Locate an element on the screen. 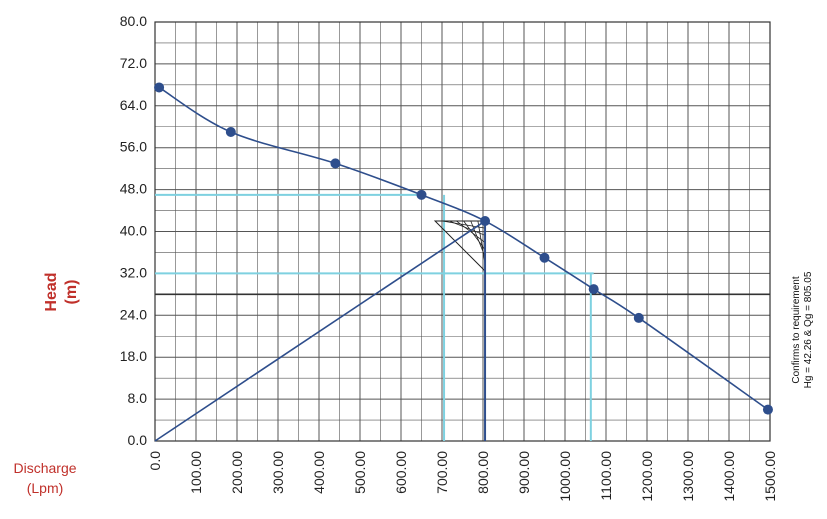  x-tick-label: 900.00 is located at coordinates (524, 472).